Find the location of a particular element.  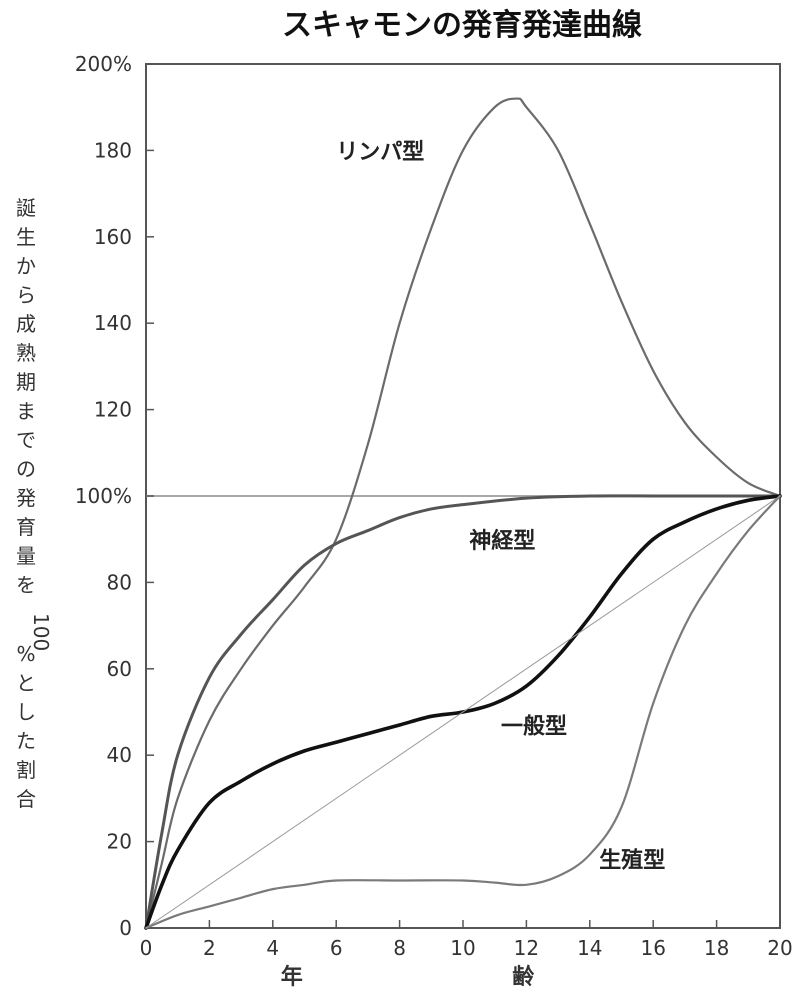

y-label-char: 割 is located at coordinates (26, 770).